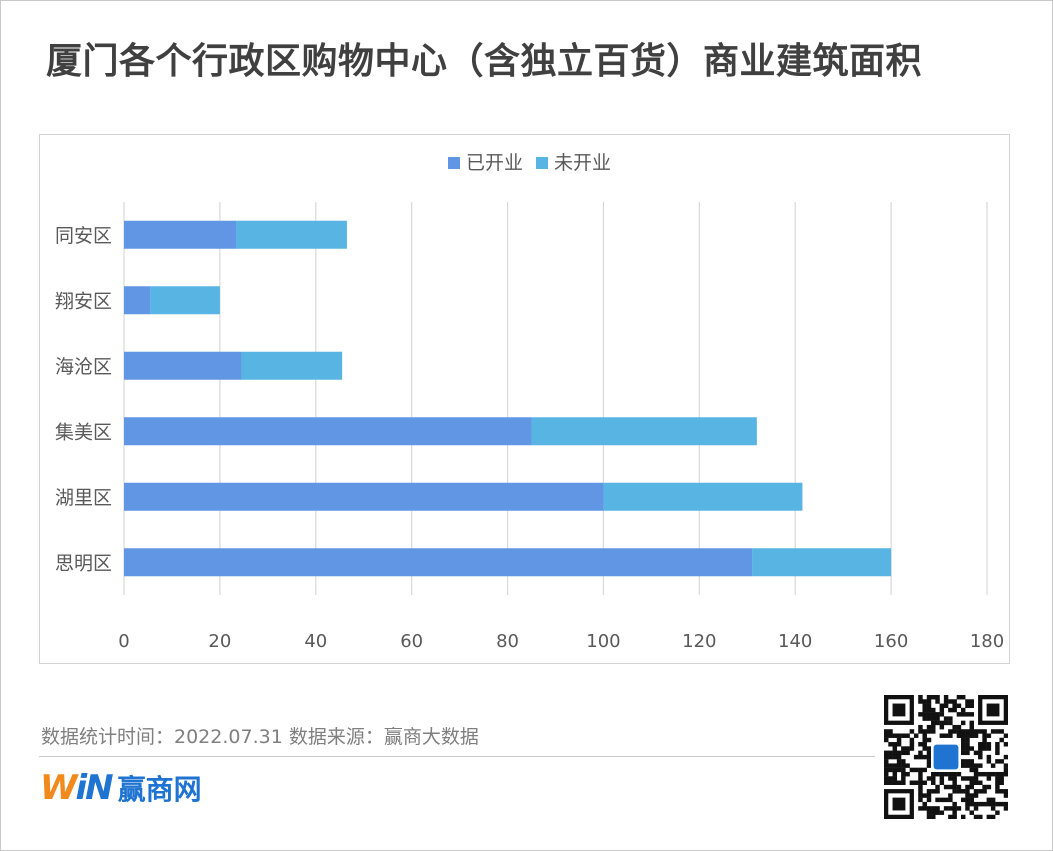 This screenshot has height=851, width=1053. Describe the element at coordinates (81, 788) in the screenshot. I see `logo-letter-i: i` at that location.